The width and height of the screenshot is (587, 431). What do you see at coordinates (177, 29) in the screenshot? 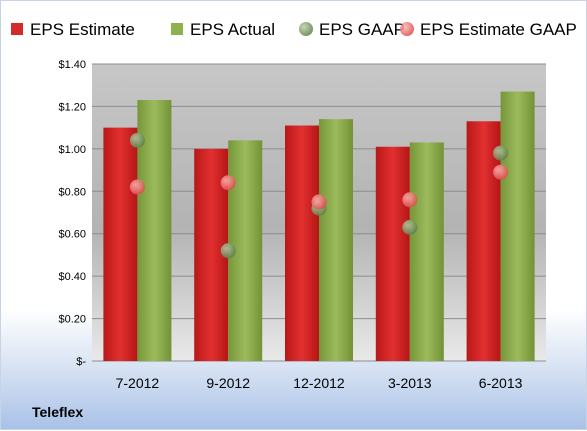
I see `legend-swatch-eps-actual` at bounding box center [177, 29].